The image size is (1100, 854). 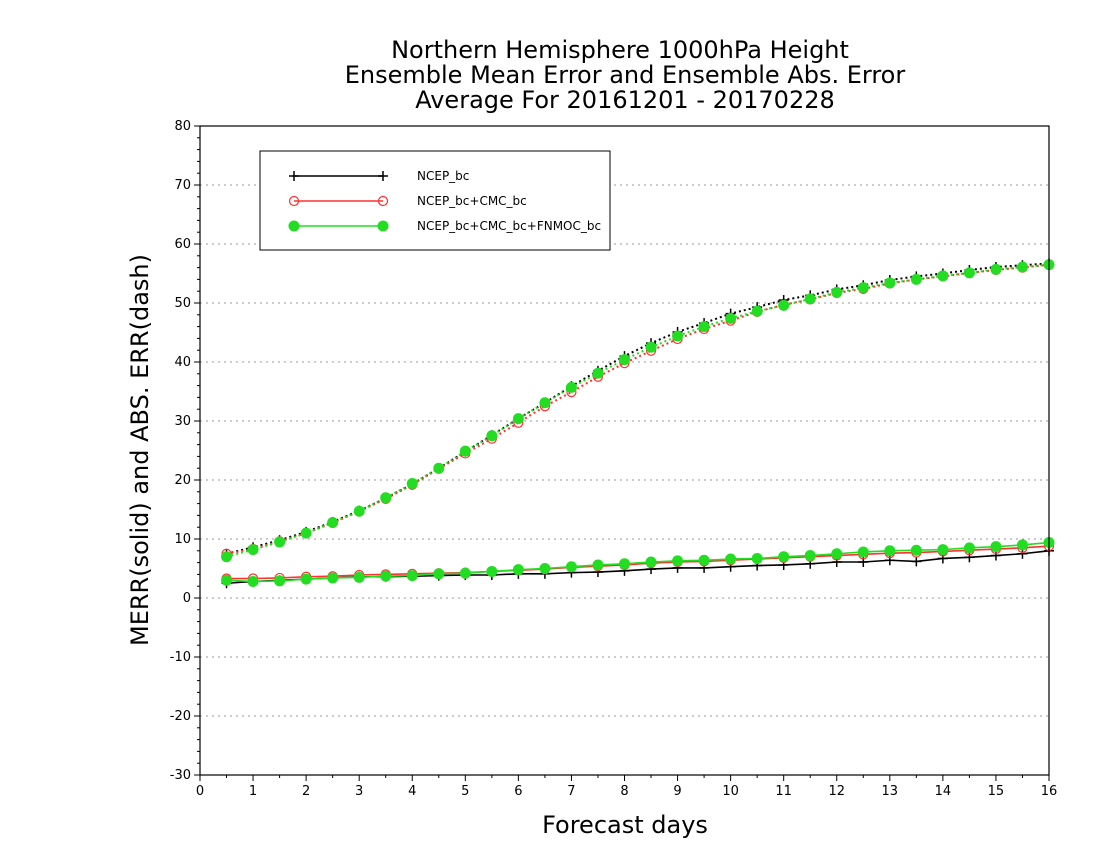 What do you see at coordinates (677, 791) in the screenshot?
I see `x-tick-label: 9` at bounding box center [677, 791].